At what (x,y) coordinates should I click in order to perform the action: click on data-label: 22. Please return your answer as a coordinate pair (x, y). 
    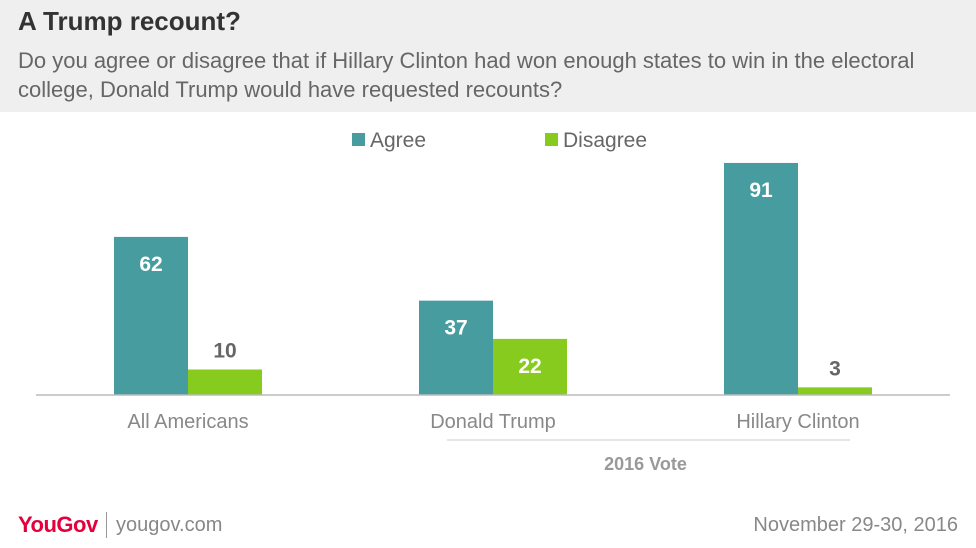
    Looking at the image, I should click on (529, 366).